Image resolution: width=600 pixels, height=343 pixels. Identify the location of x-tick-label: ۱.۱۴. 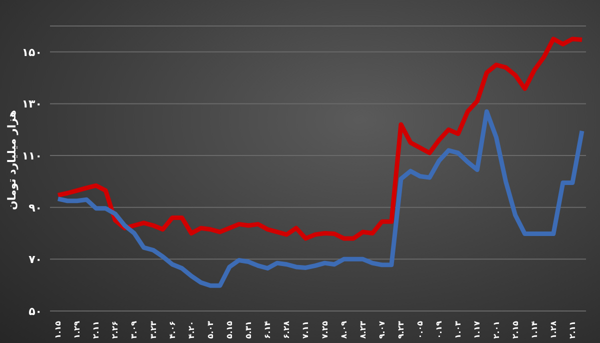
(534, 329).